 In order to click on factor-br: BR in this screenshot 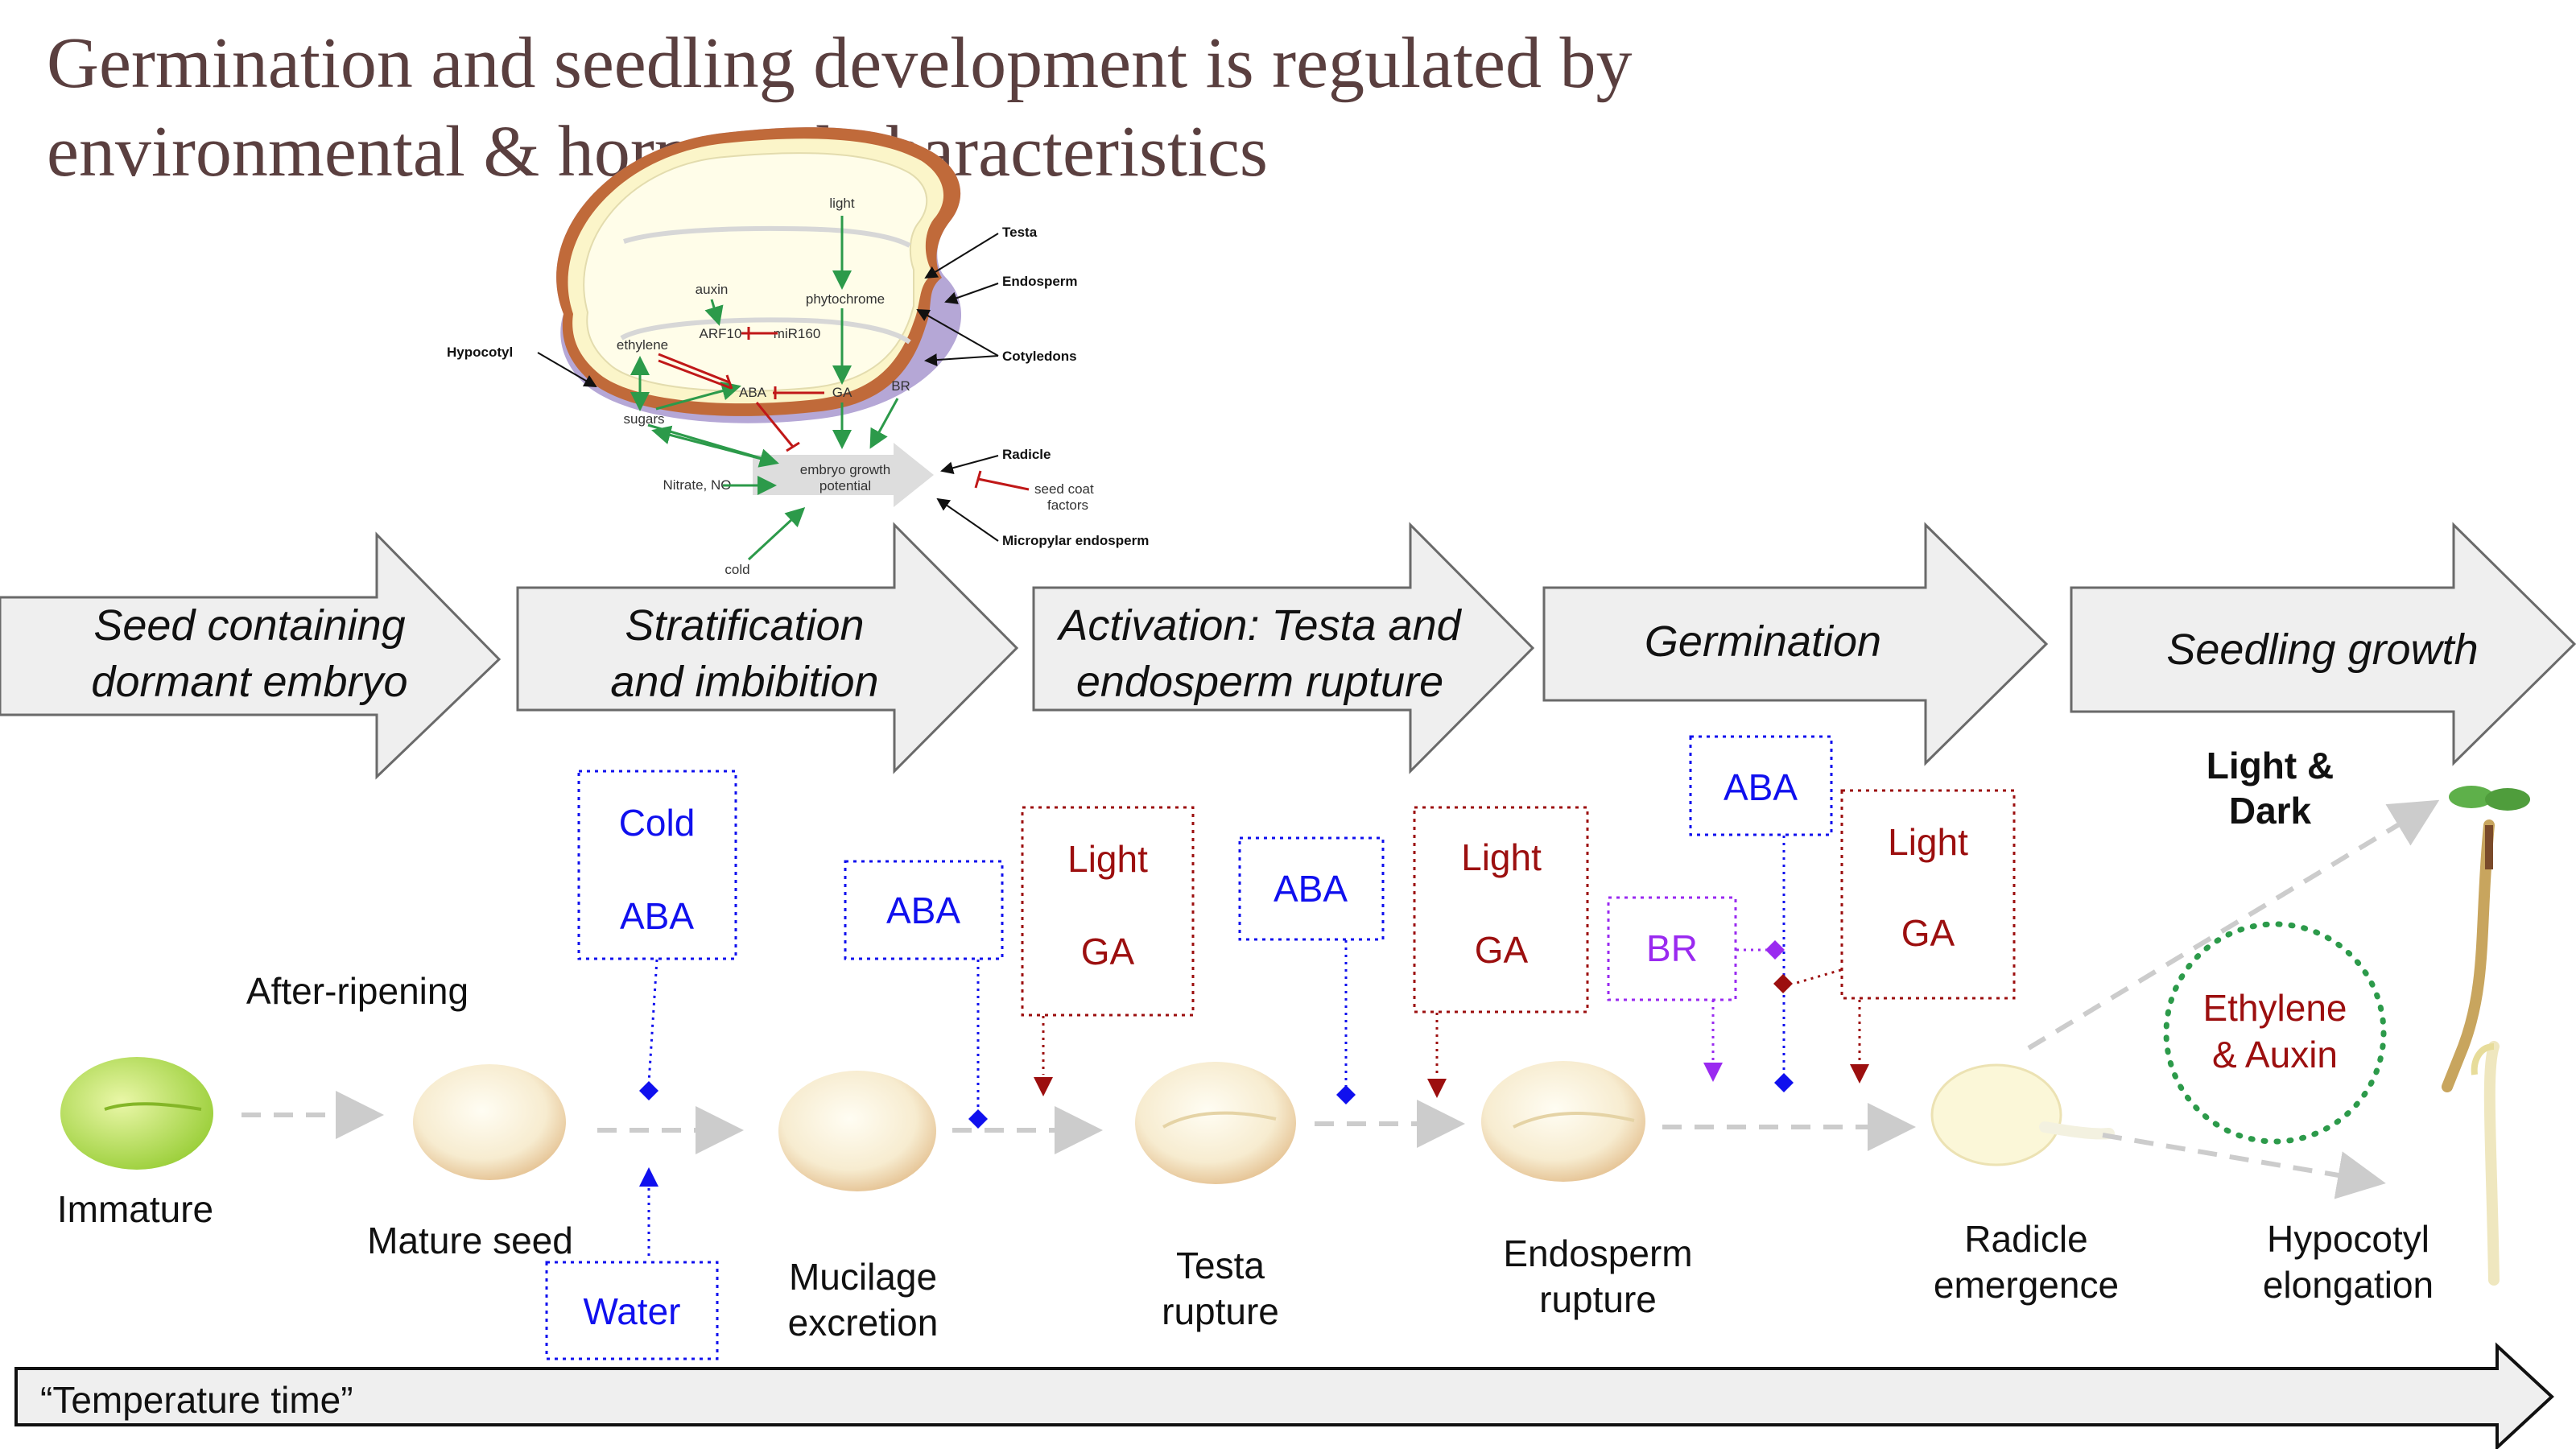, I will do `click(1672, 948)`.